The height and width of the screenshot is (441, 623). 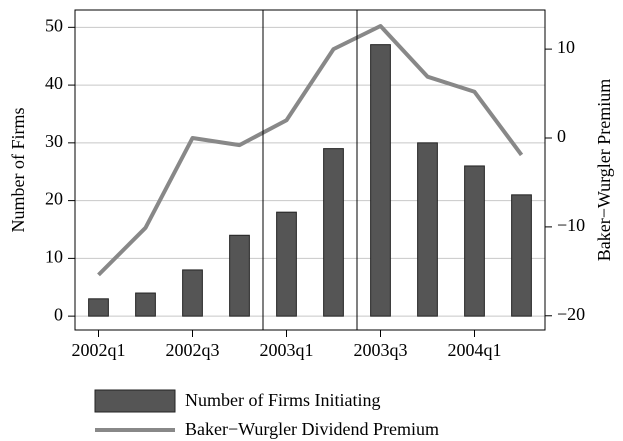 What do you see at coordinates (475, 350) in the screenshot?
I see `x-tick-label: 2004q1` at bounding box center [475, 350].